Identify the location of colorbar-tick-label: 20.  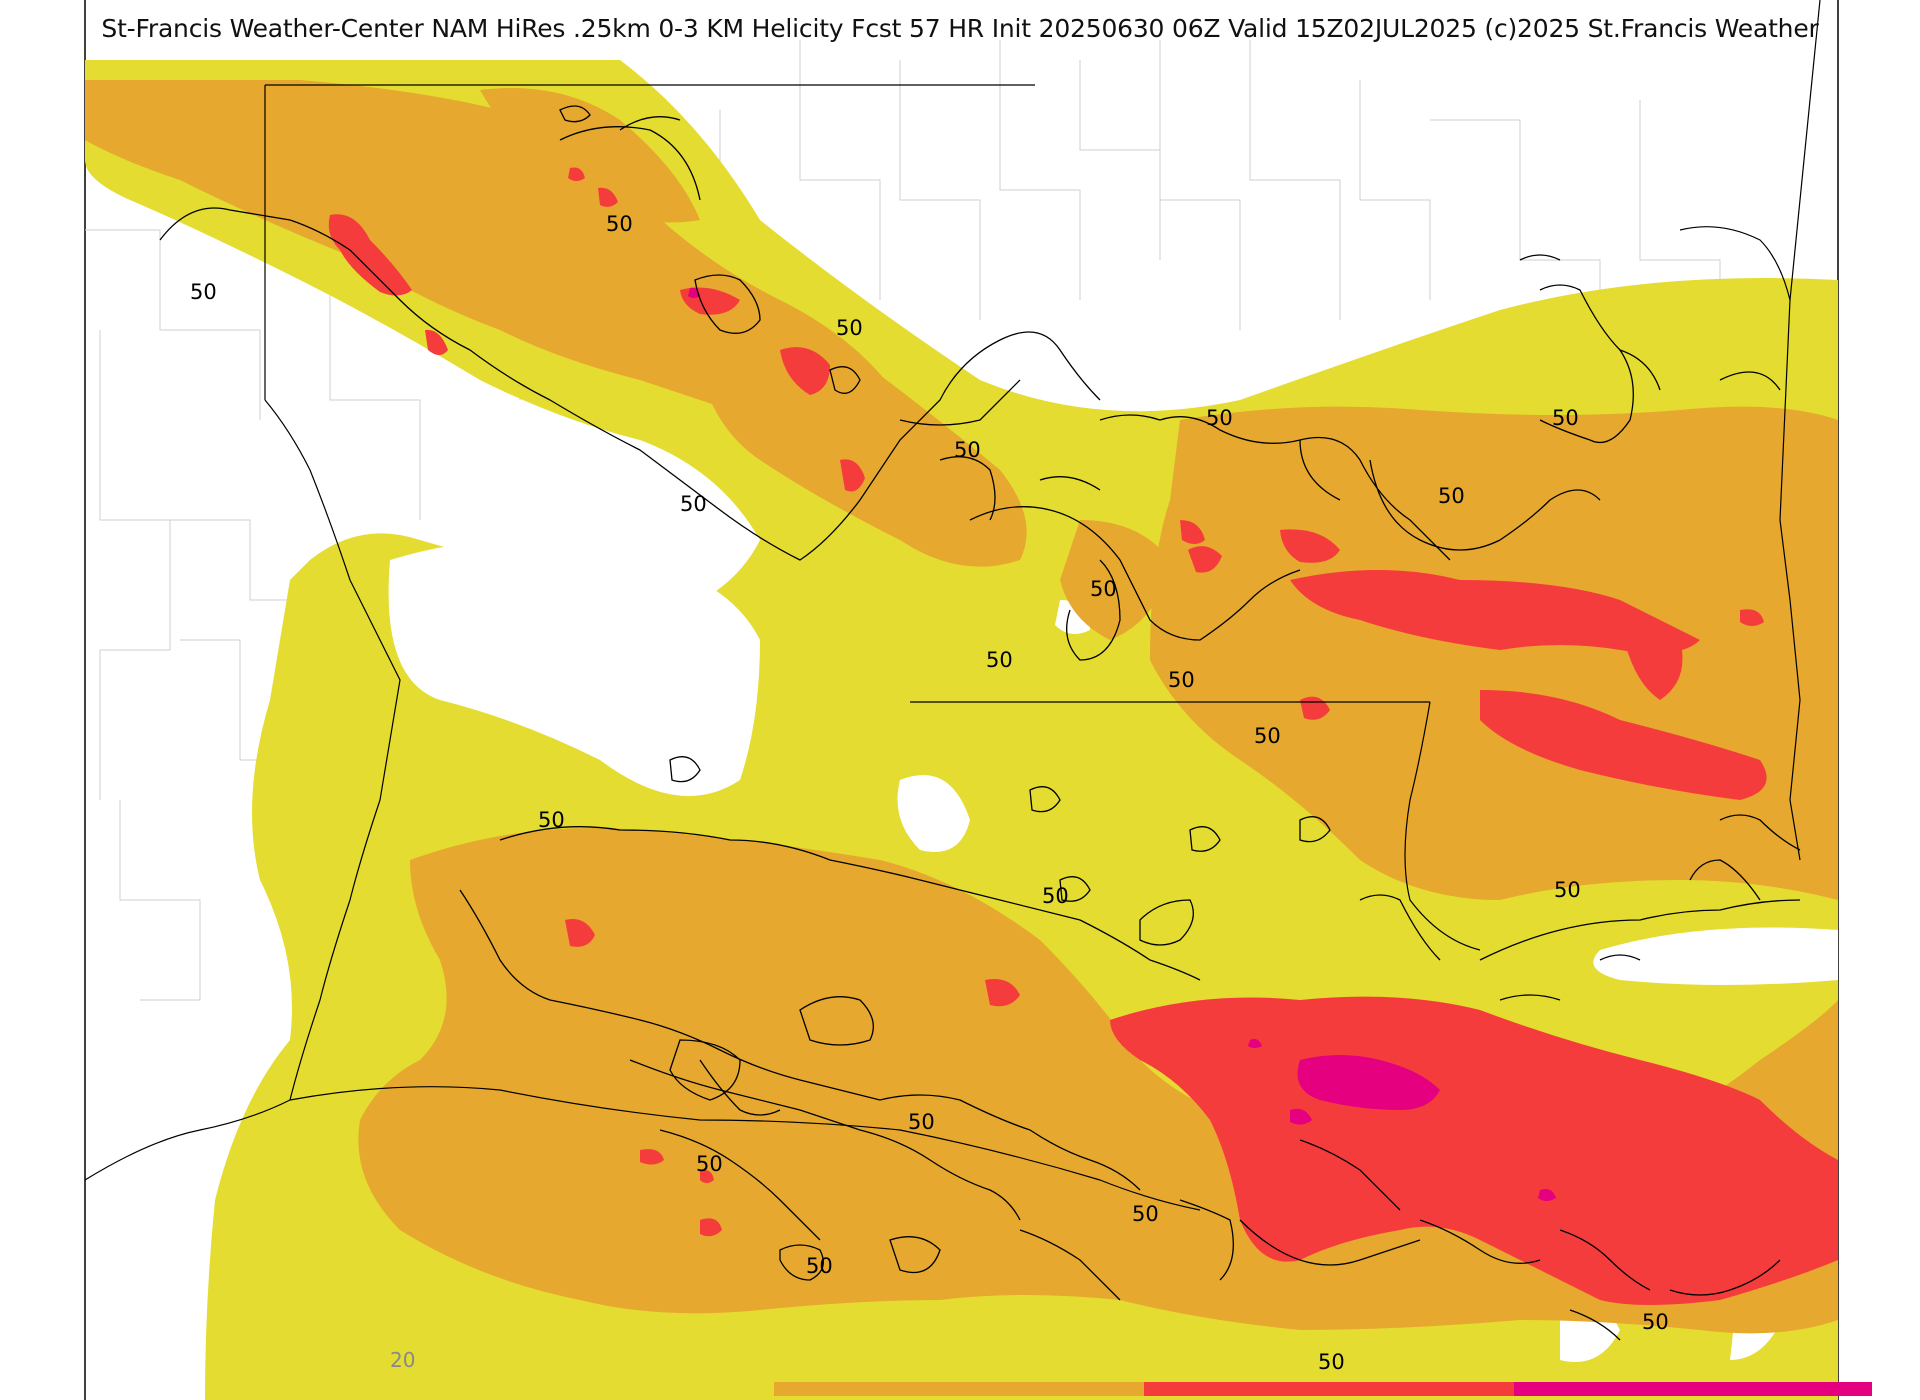
(403, 1360).